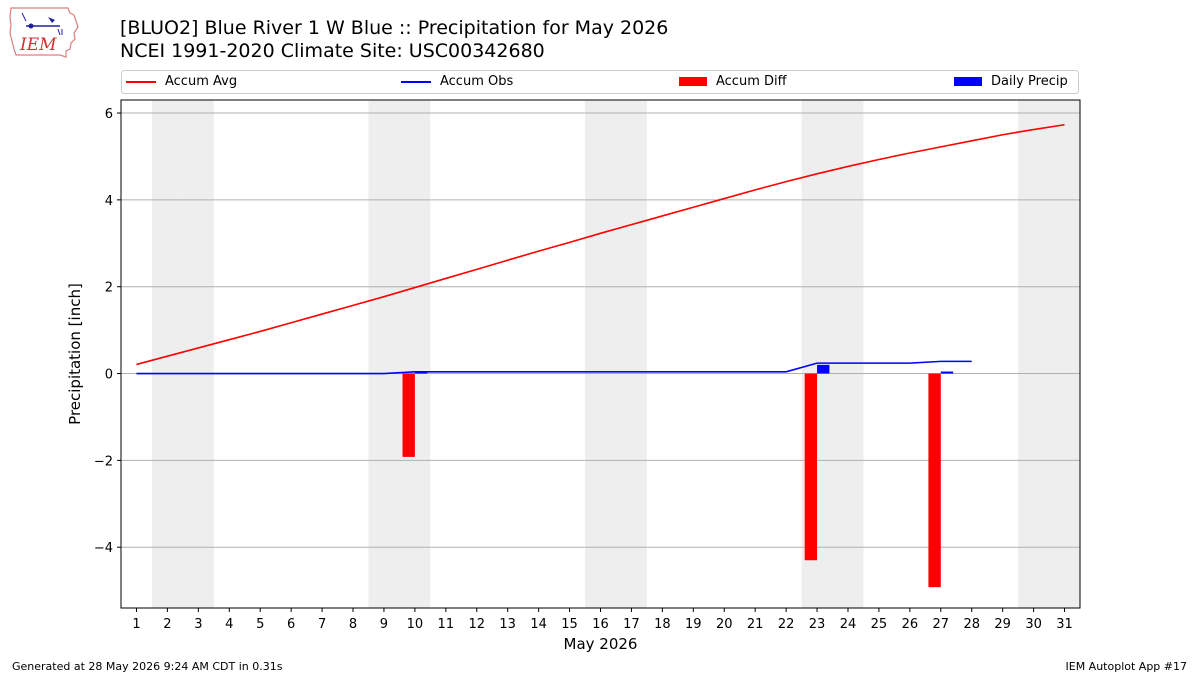  What do you see at coordinates (941, 624) in the screenshot?
I see `x-tick-label-27: 27` at bounding box center [941, 624].